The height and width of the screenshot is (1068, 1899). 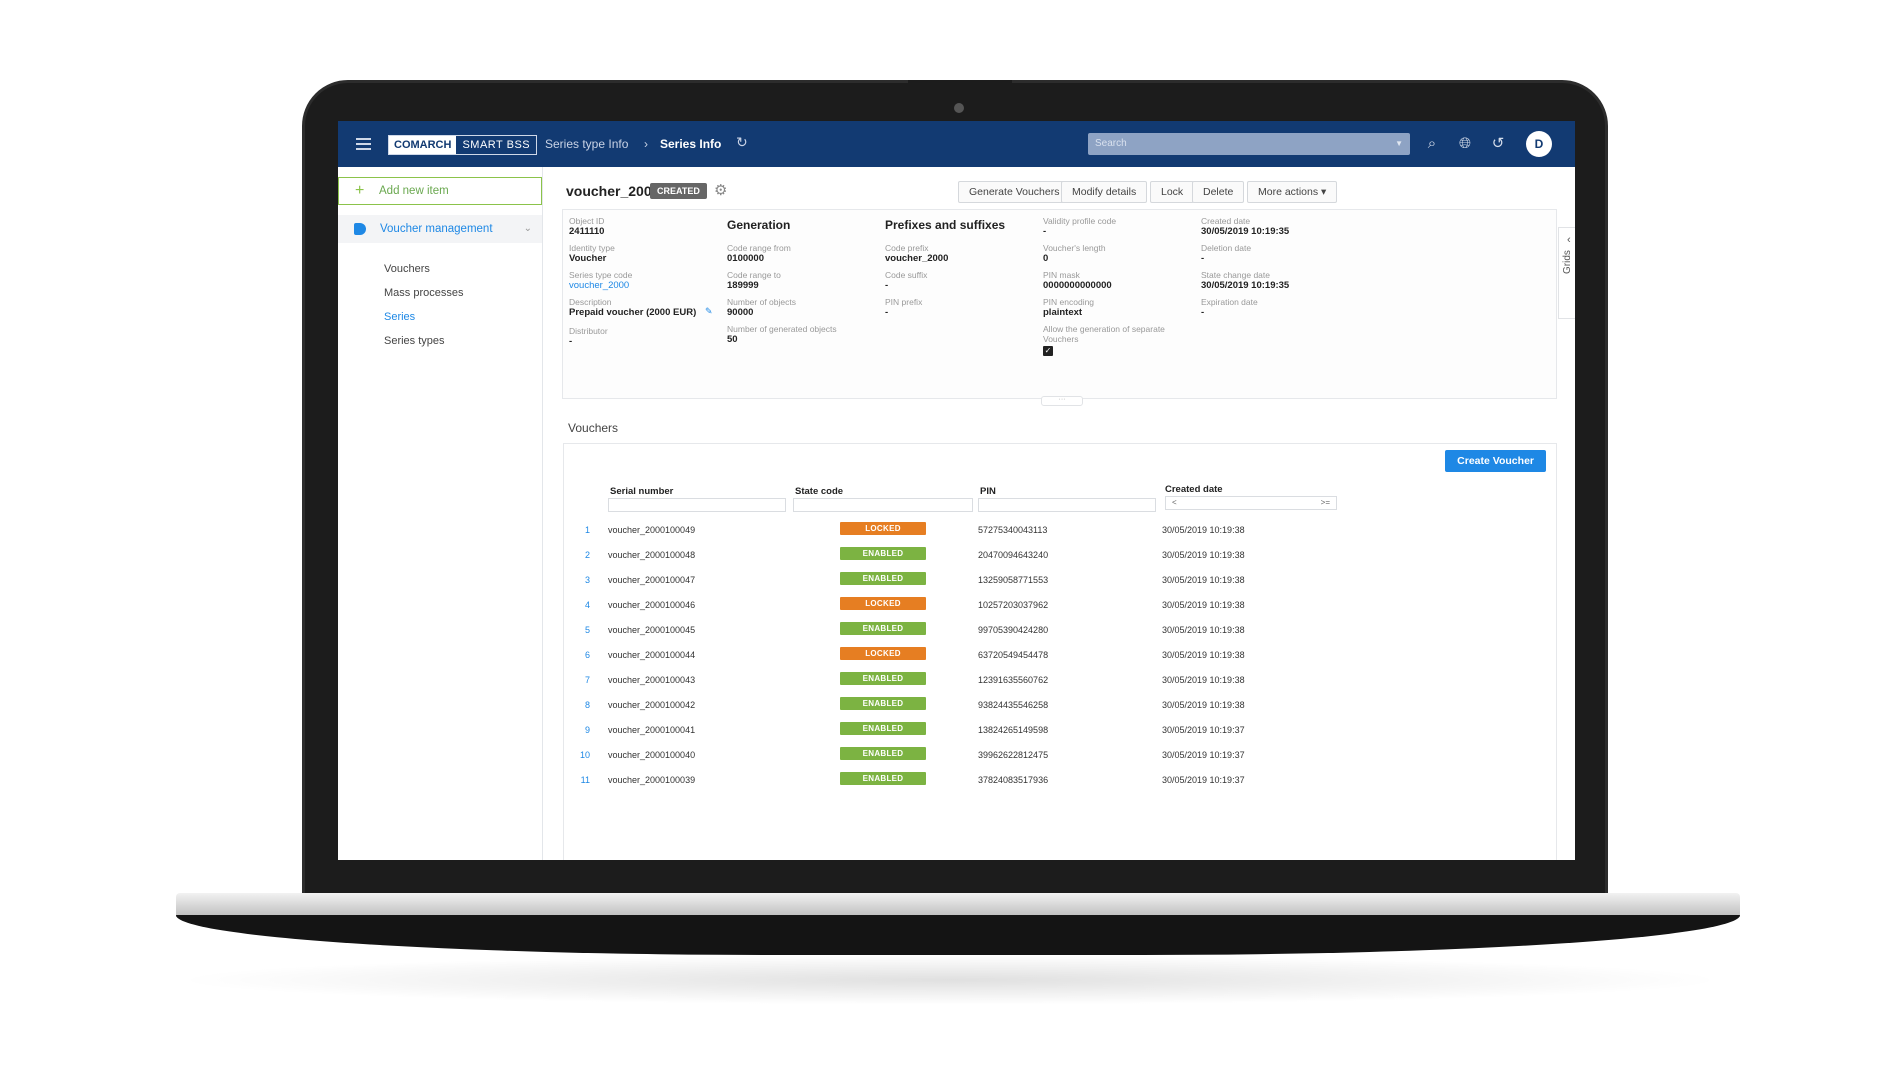 I want to click on search-placeholder: Search, so click(x=1111, y=143).